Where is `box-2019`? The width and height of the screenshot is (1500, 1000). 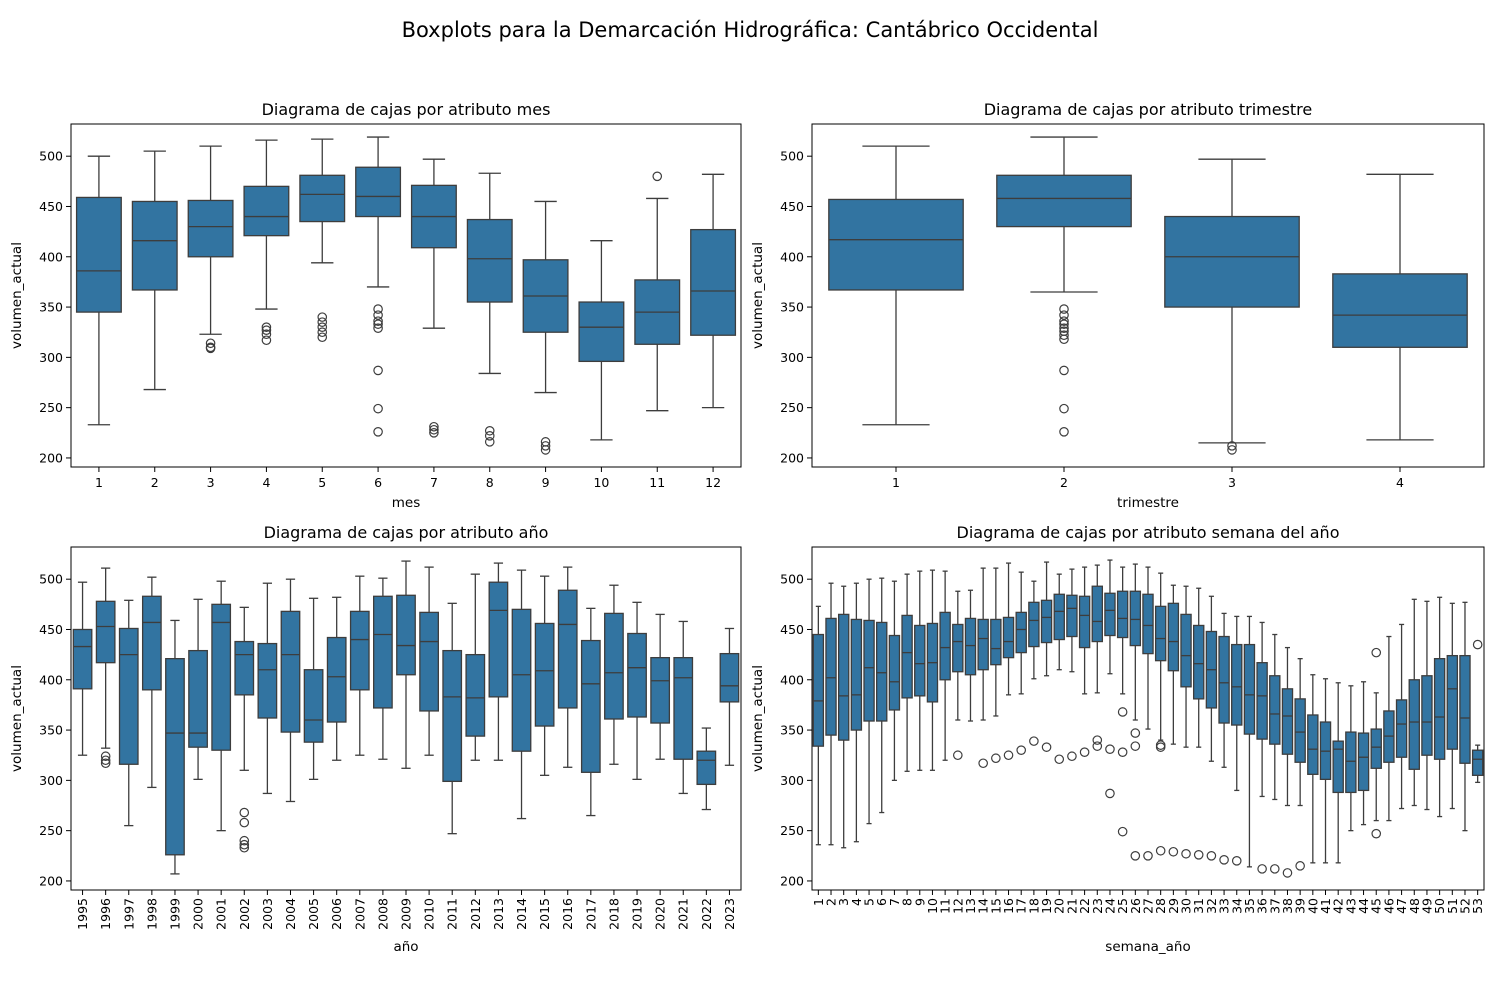
box-2019 is located at coordinates (637, 691).